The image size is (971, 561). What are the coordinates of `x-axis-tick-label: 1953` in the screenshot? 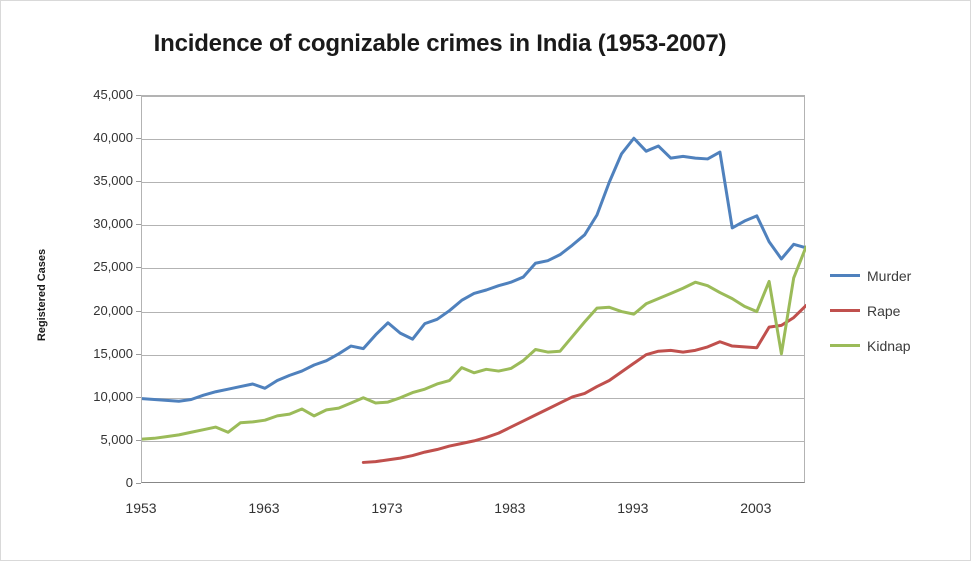 It's located at (141, 508).